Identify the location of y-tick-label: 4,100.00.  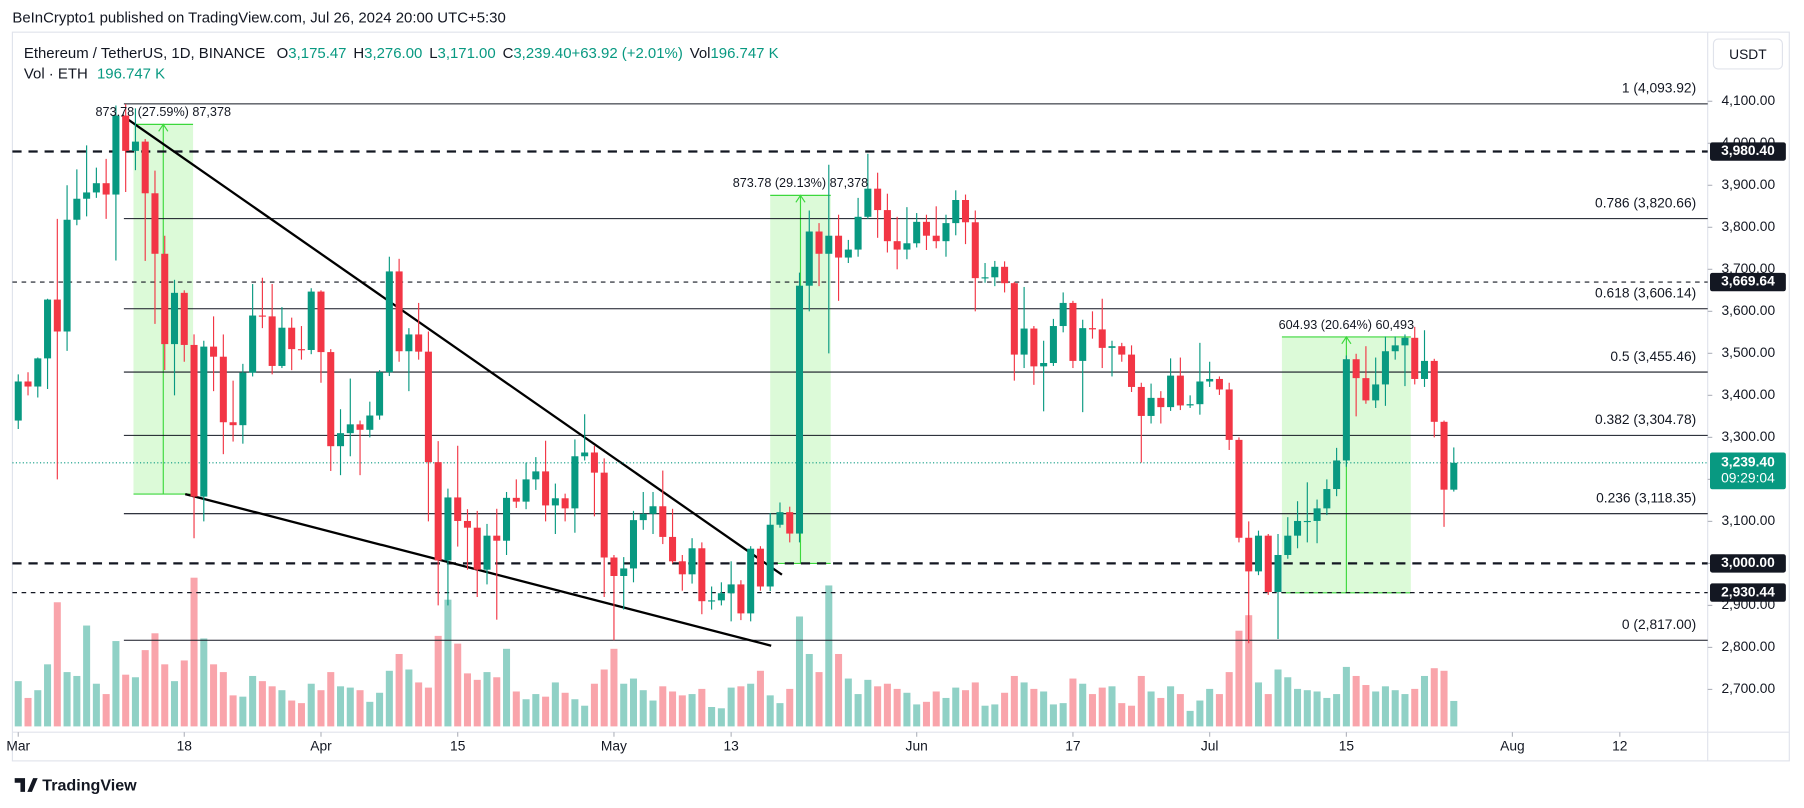
(1748, 100).